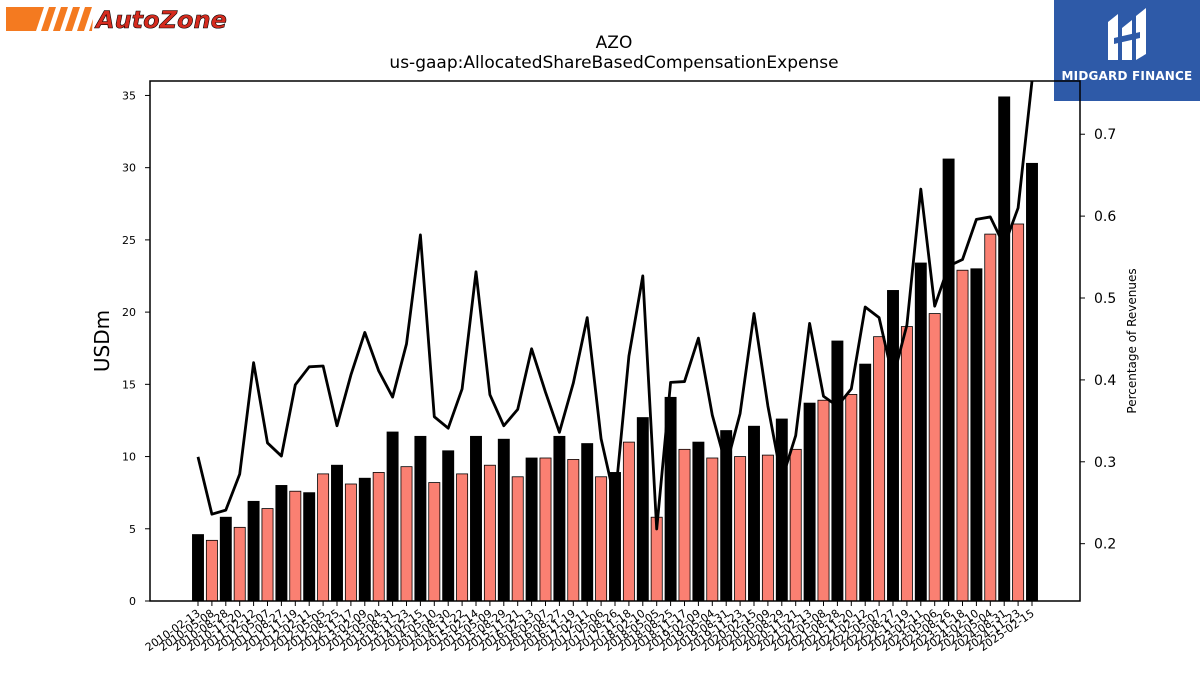 The height and width of the screenshot is (675, 1200). Describe the element at coordinates (51, 19) in the screenshot. I see `autozone-stripes` at that location.